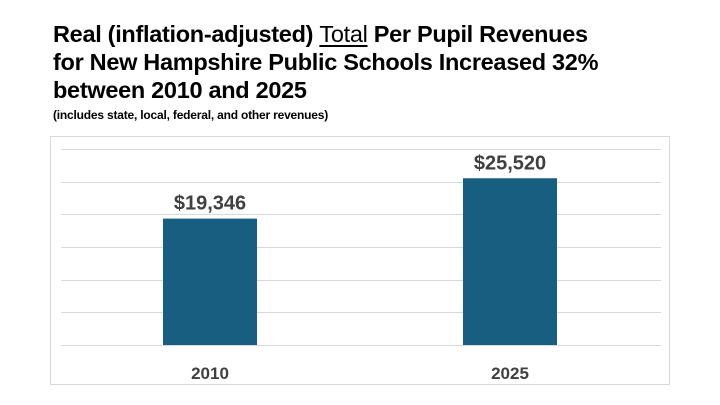 This screenshot has height=405, width=720. I want to click on x-tick-label-2025: 2025, so click(510, 373).